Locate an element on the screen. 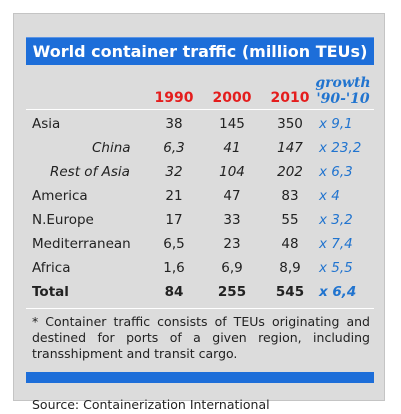  value-1990: 38 is located at coordinates (174, 124).